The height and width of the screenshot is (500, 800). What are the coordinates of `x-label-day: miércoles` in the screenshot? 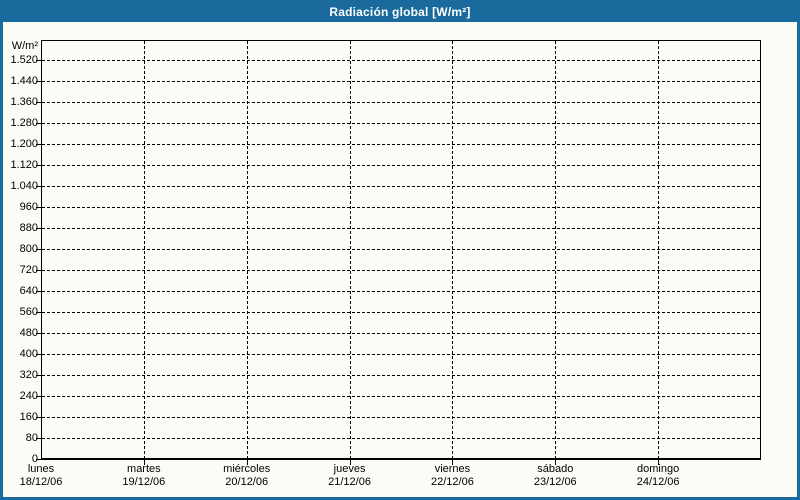 It's located at (247, 469).